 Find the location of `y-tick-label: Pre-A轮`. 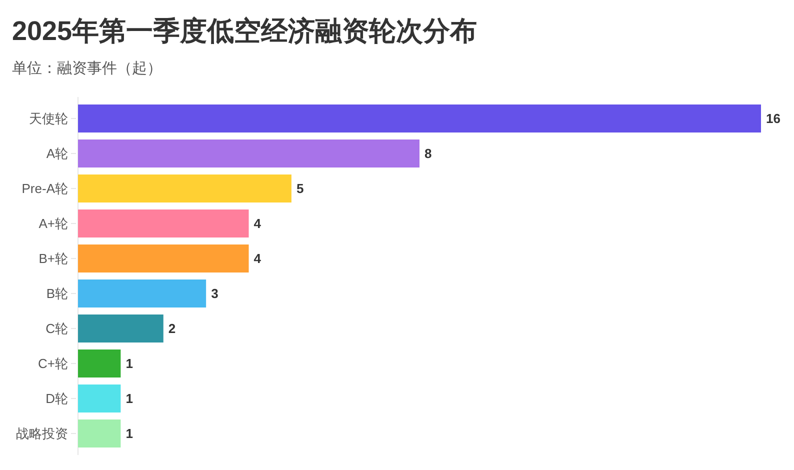

y-tick-label: Pre-A轮 is located at coordinates (45, 188).